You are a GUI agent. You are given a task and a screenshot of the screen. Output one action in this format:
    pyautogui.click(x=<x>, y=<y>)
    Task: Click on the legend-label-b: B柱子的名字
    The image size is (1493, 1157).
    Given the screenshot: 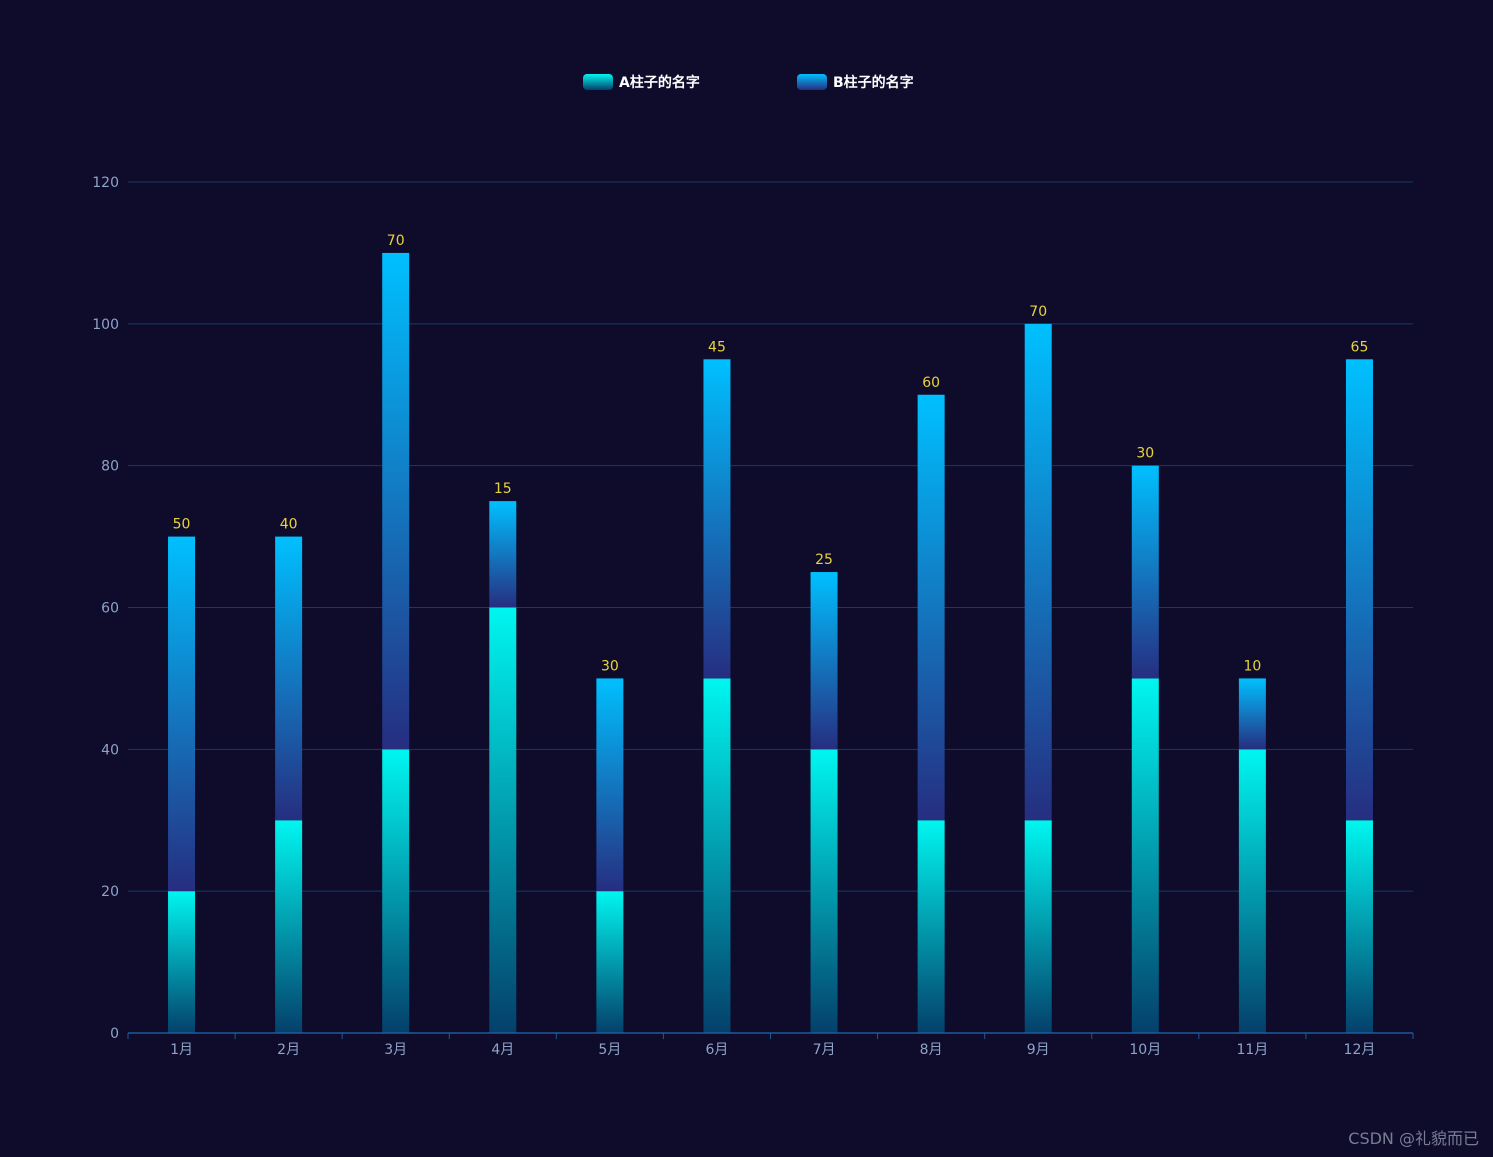 What is the action you would take?
    pyautogui.click(x=873, y=82)
    